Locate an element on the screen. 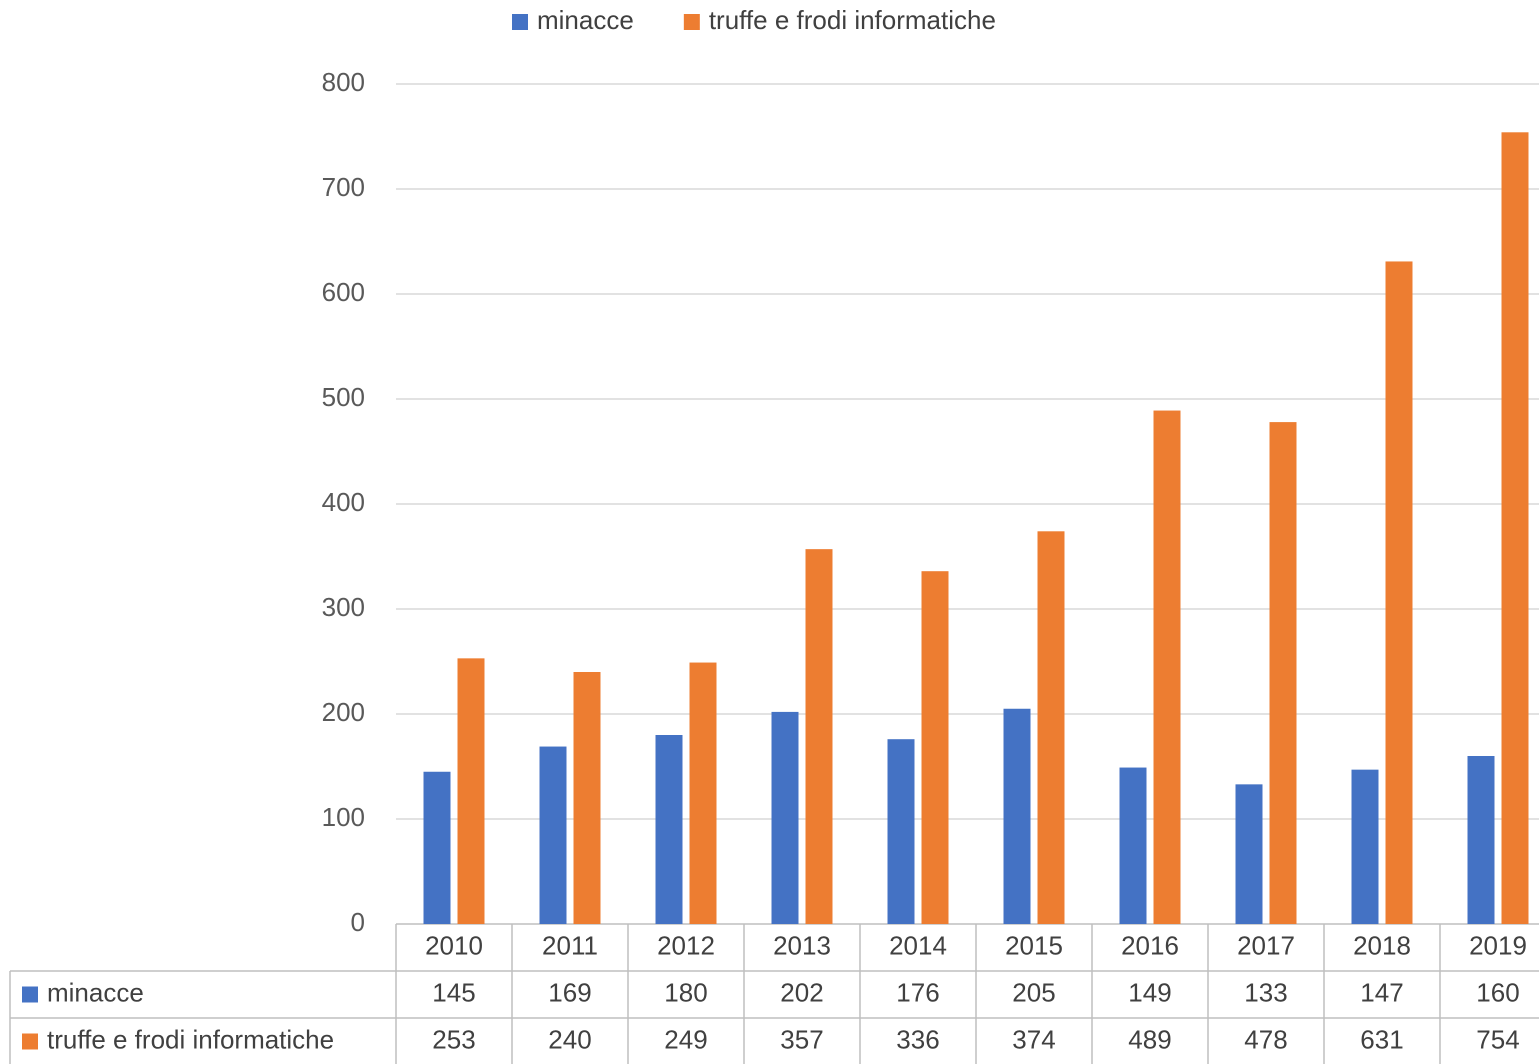 The image size is (1539, 1064). x-tick-label: 2012 is located at coordinates (686, 945).